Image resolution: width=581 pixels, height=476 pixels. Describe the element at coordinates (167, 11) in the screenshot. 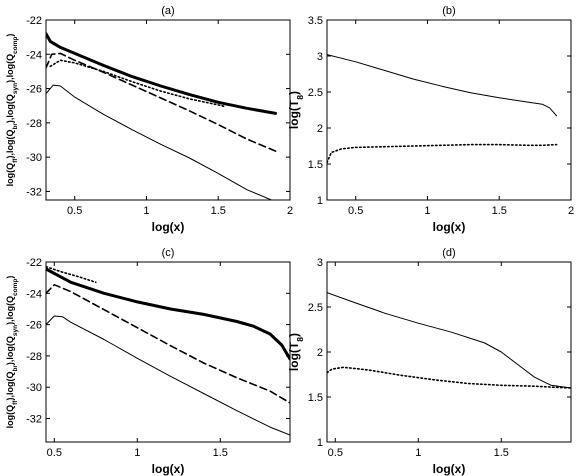

I see `panel-title: (a)` at that location.